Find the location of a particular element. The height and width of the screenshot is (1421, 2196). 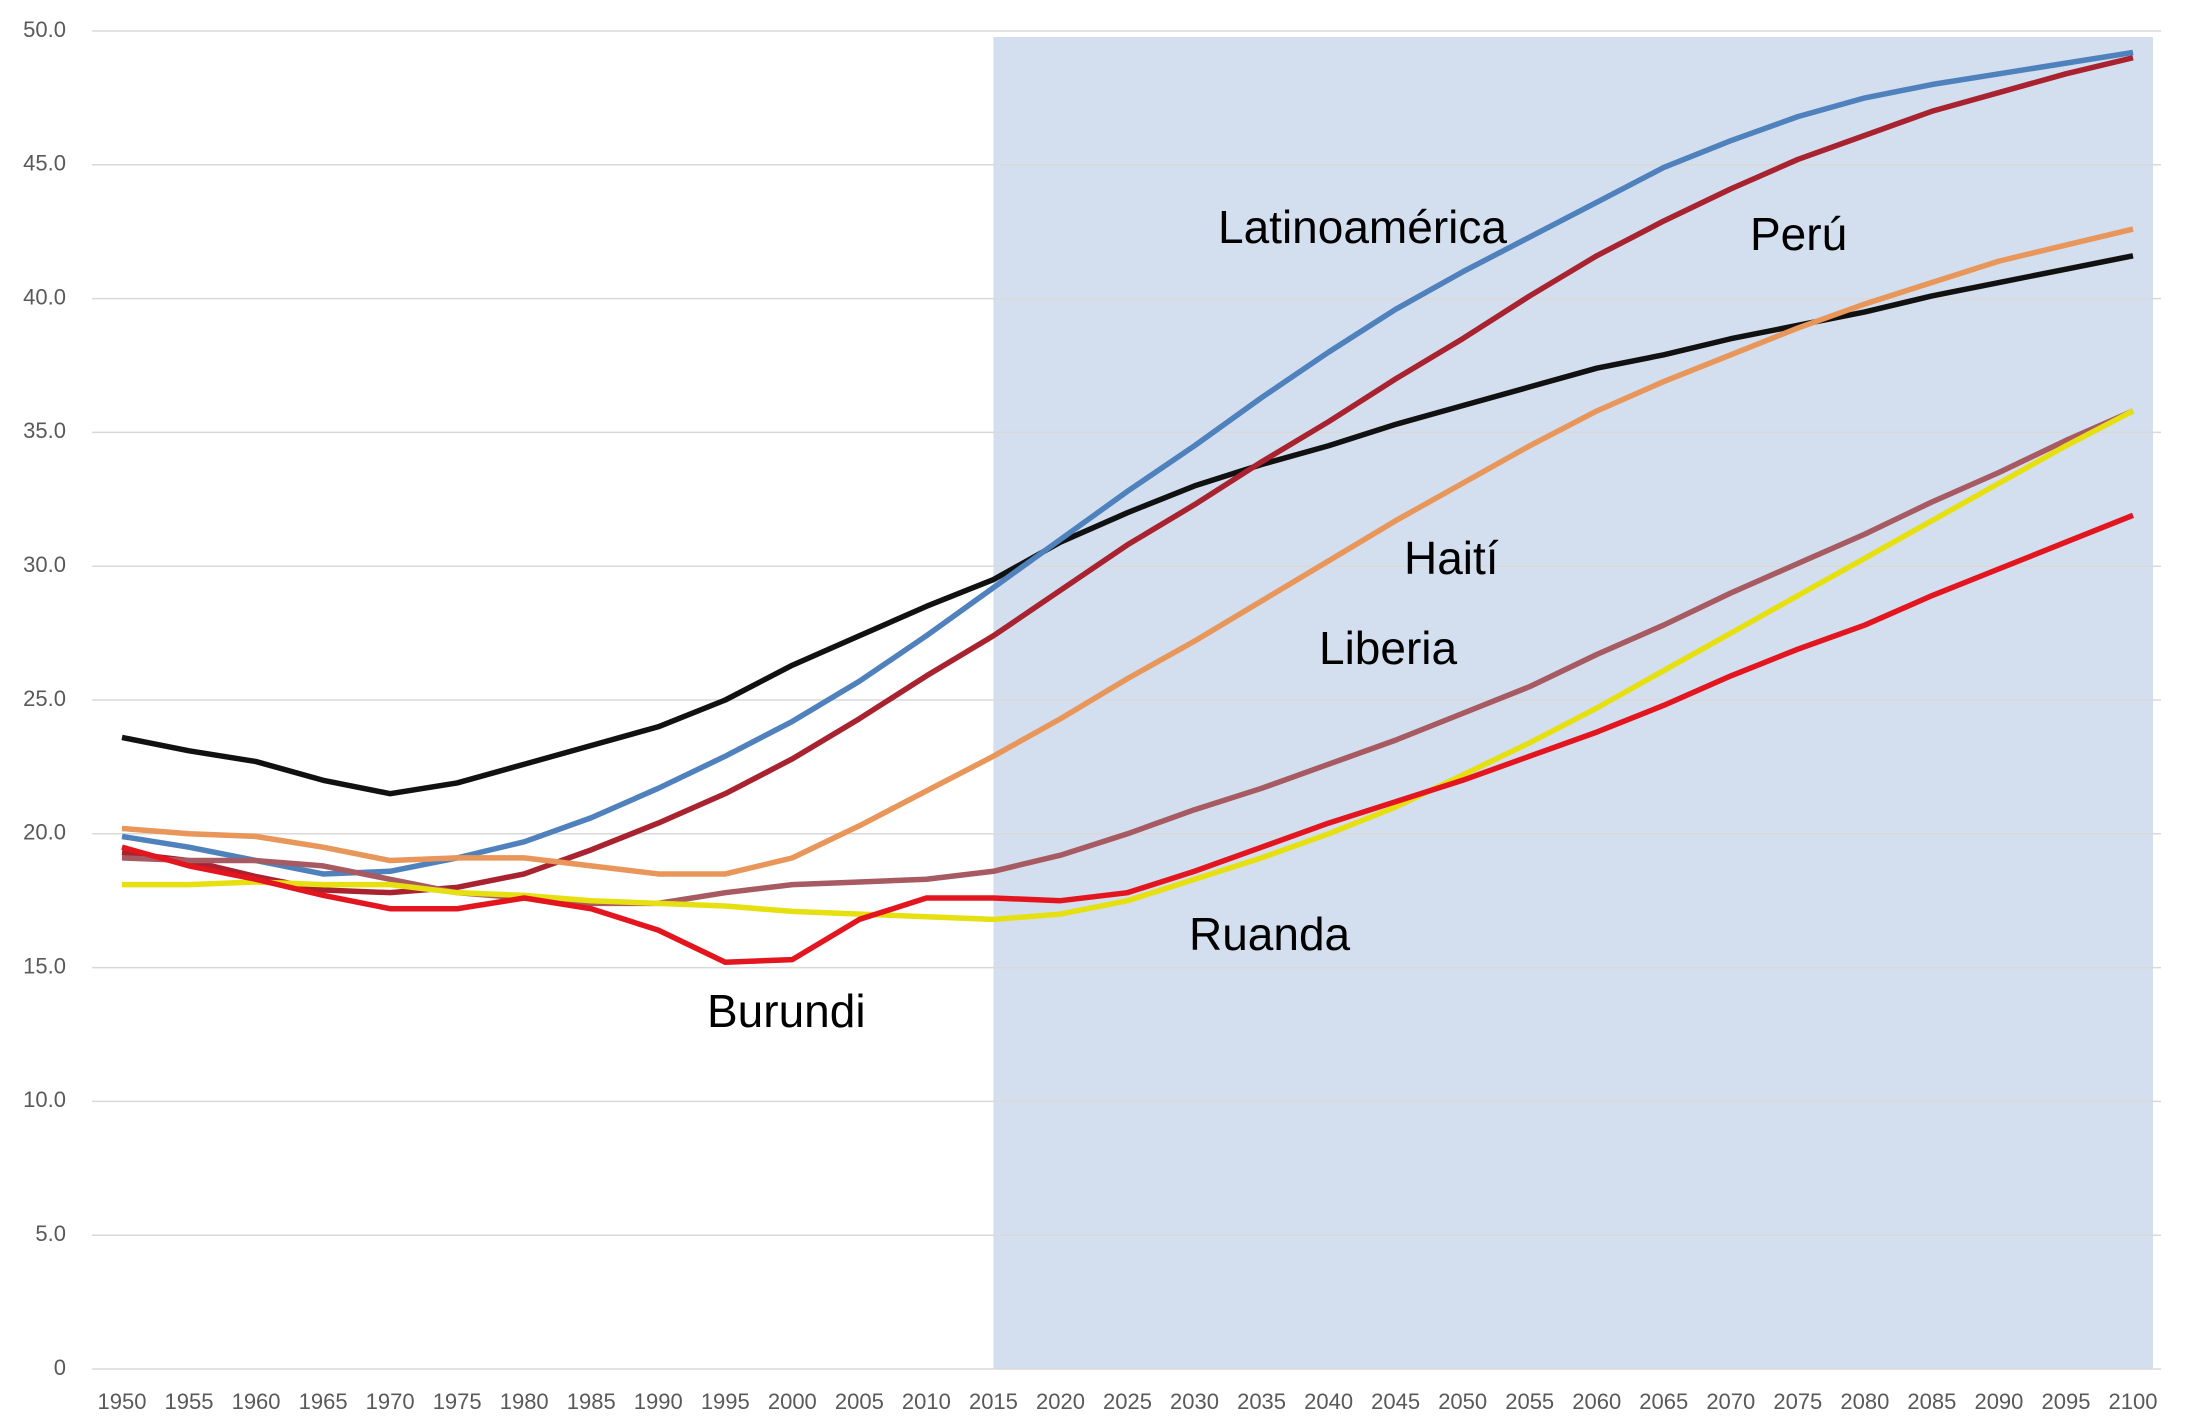

x-tick-label: 2015 is located at coordinates (993, 1401).